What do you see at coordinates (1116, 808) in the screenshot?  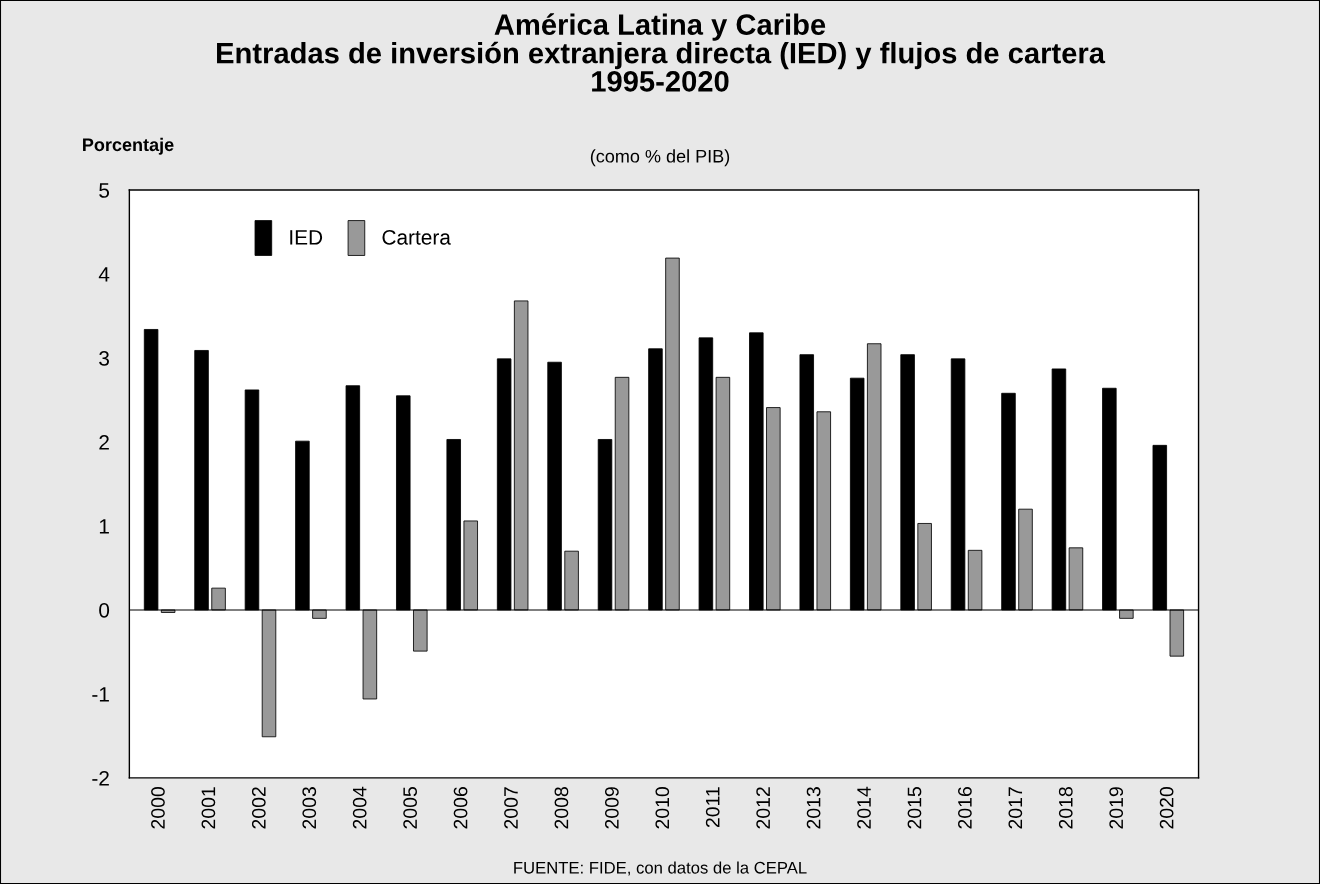 I see `x-tick-label: 2019` at bounding box center [1116, 808].